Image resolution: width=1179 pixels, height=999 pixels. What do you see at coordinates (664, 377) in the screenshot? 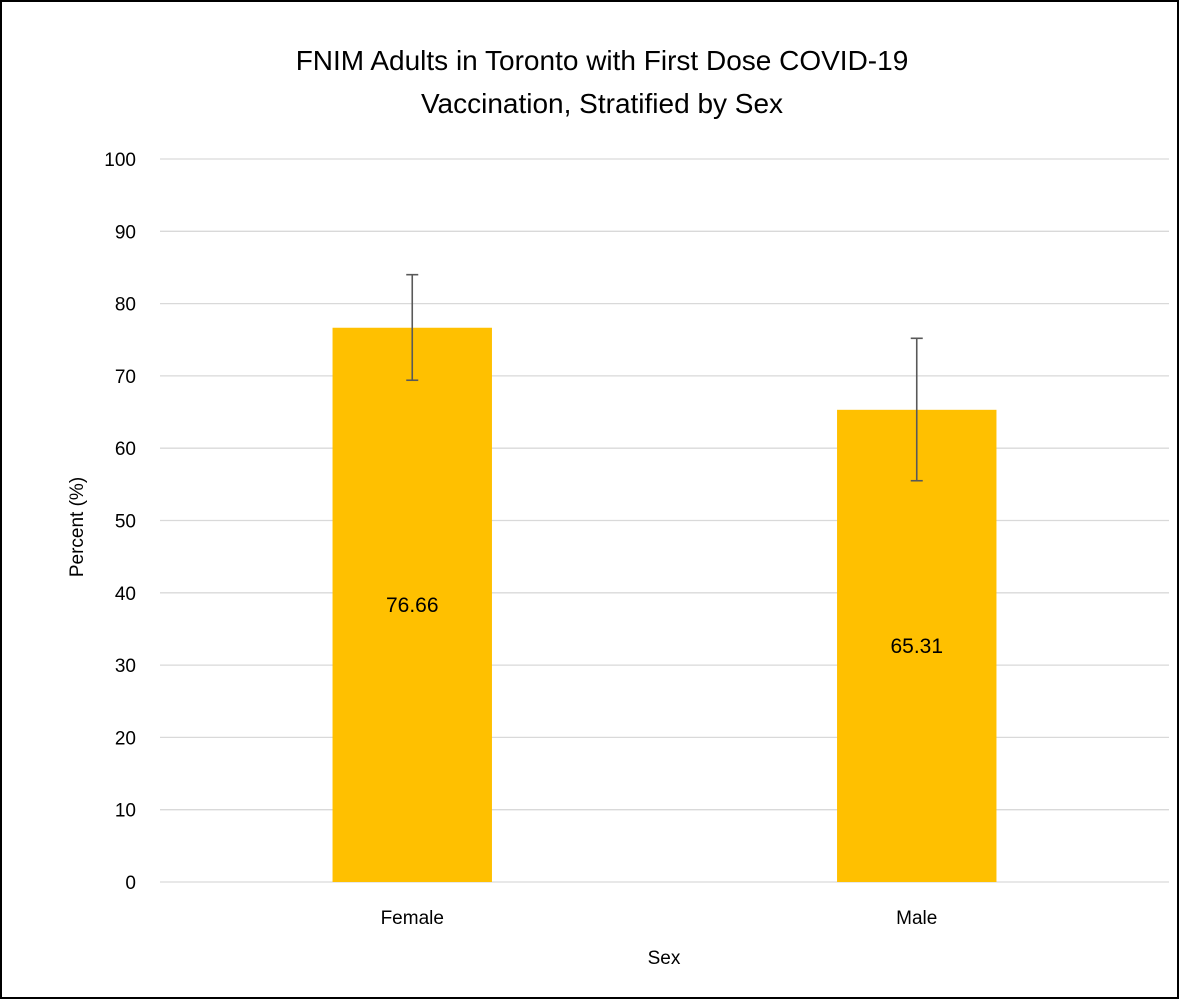
I see `error-bars` at bounding box center [664, 377].